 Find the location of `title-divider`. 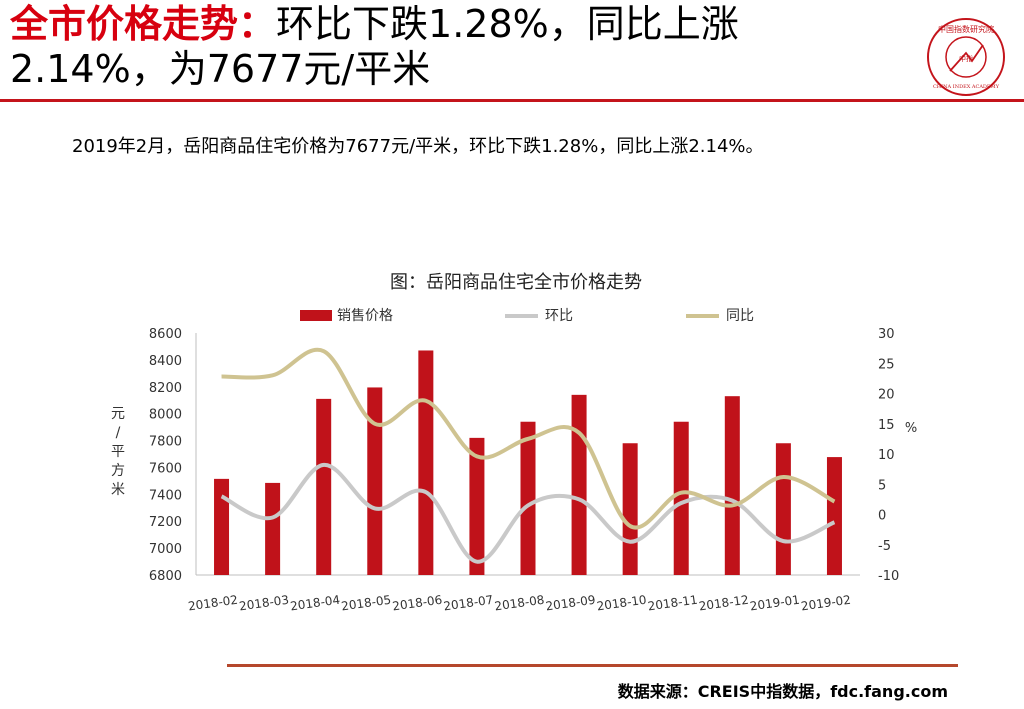

title-divider is located at coordinates (512, 100).